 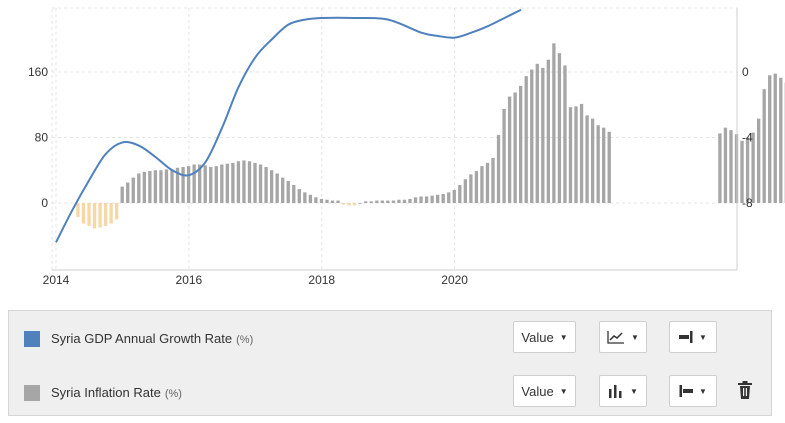 I want to click on delete-series-button, so click(x=746, y=391).